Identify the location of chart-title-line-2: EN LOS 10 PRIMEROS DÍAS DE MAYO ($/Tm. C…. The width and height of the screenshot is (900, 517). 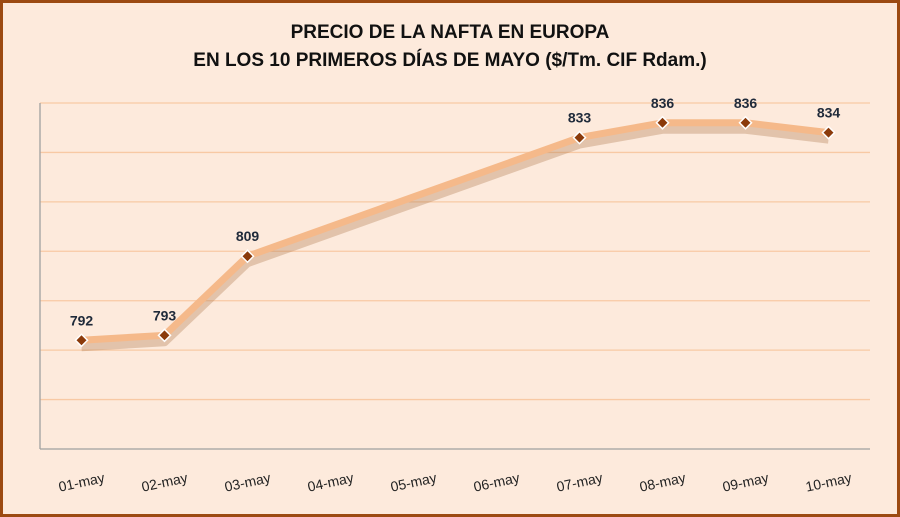
(449, 60).